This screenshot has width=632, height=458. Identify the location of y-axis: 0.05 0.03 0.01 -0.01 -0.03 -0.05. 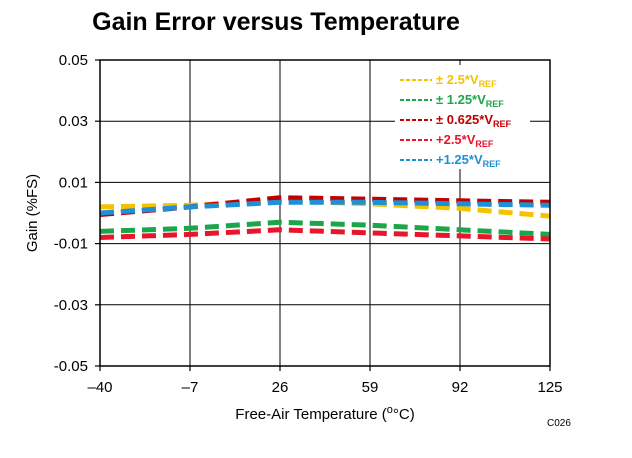
(77, 213).